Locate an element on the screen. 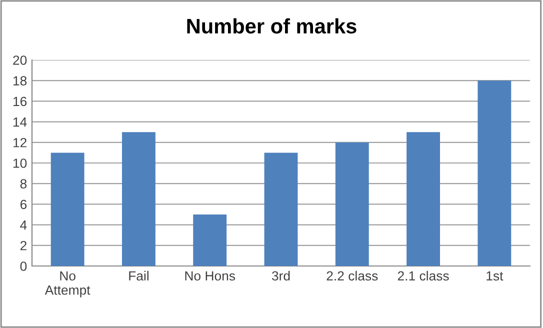 This screenshot has width=543, height=328. chart-title: Number of marks is located at coordinates (271, 26).